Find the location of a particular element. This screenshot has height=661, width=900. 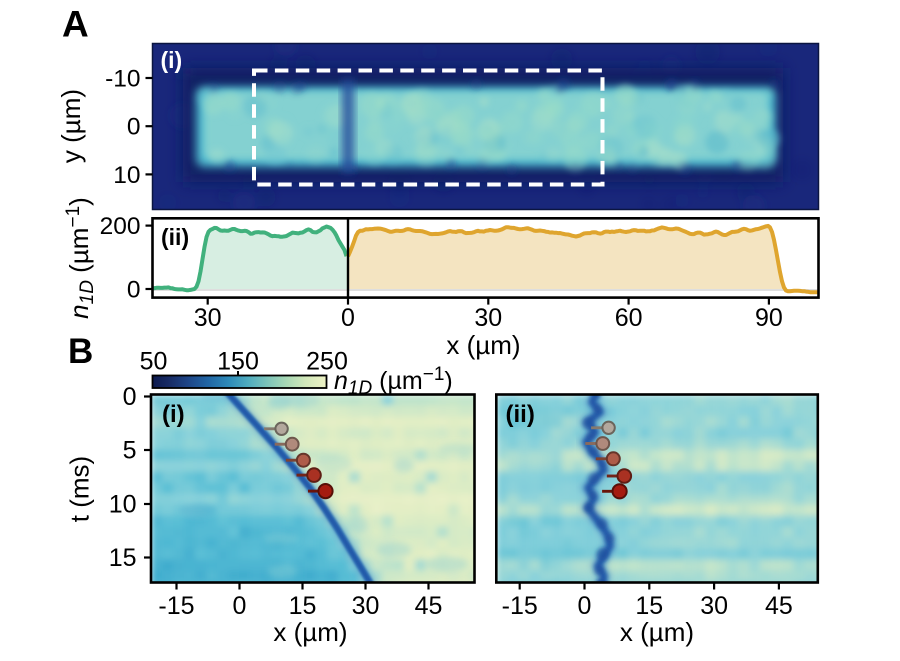

svg-text: -10 is located at coordinates (122, 79).